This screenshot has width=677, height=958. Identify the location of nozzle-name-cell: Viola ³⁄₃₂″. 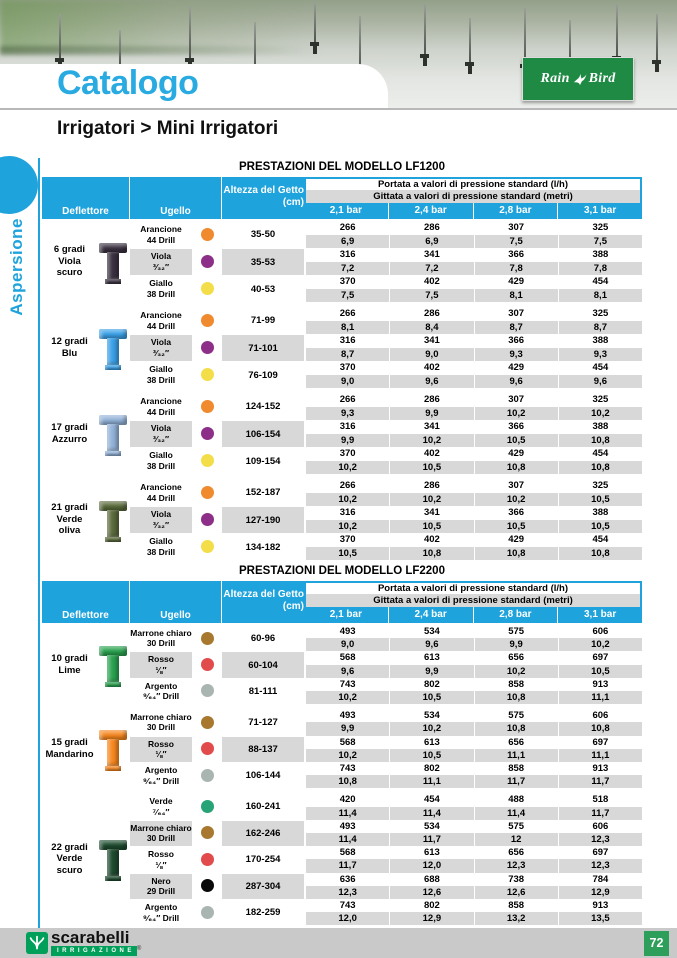
(161, 433).